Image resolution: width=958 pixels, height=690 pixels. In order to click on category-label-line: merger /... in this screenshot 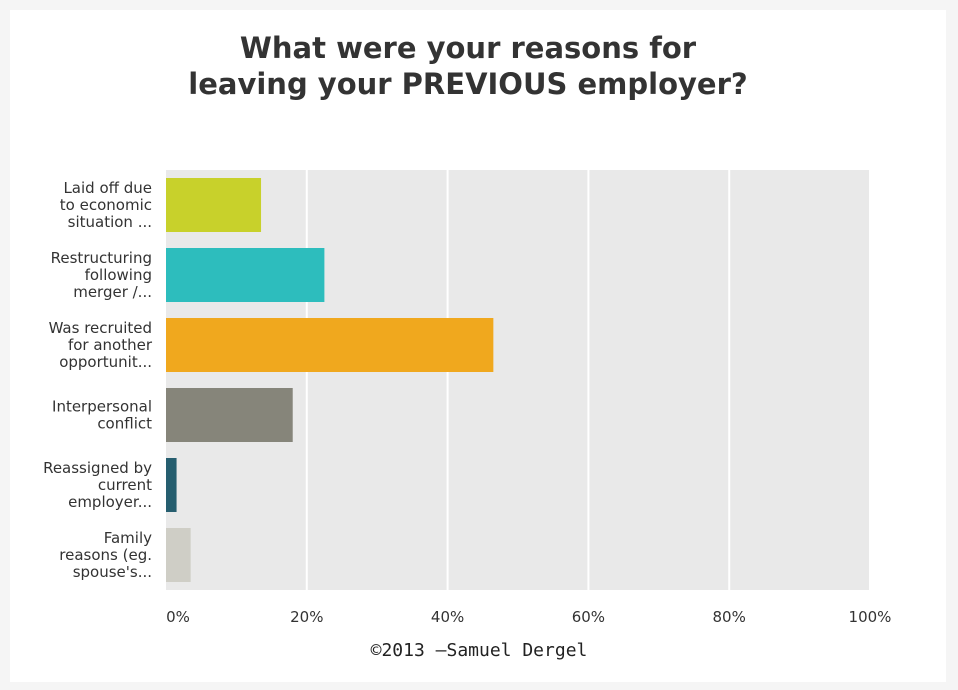, I will do `click(112, 292)`.